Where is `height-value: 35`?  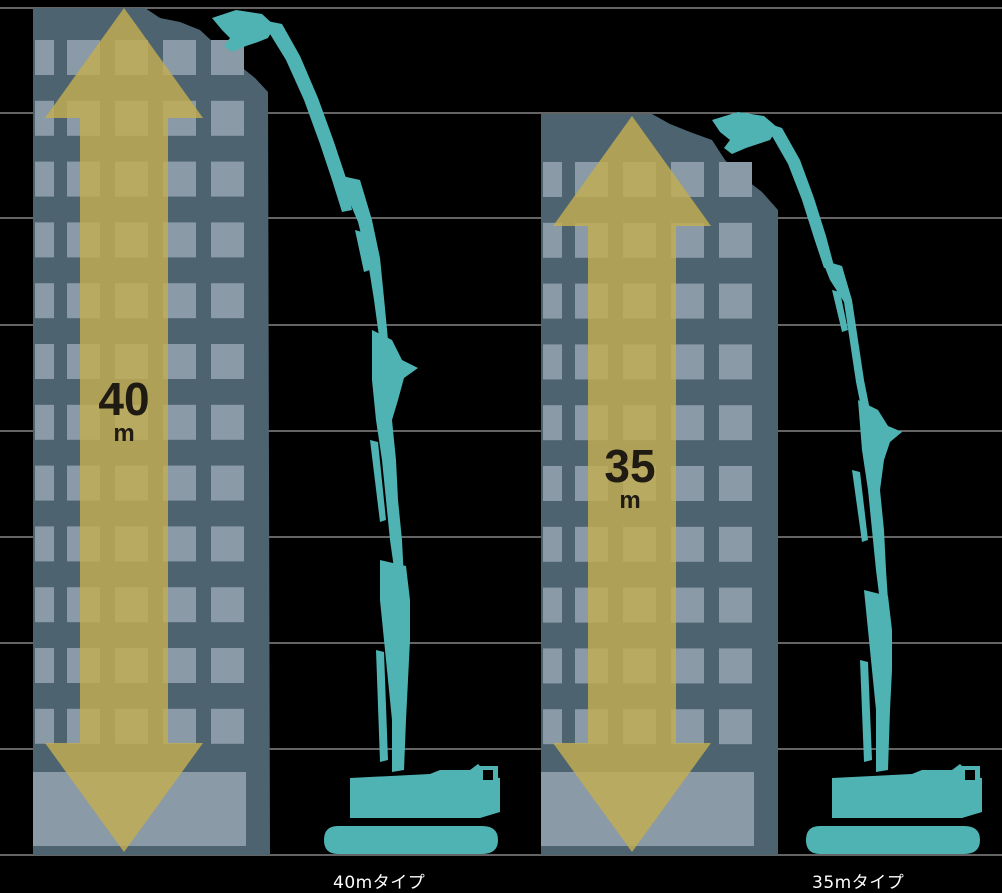 height-value: 35 is located at coordinates (630, 466).